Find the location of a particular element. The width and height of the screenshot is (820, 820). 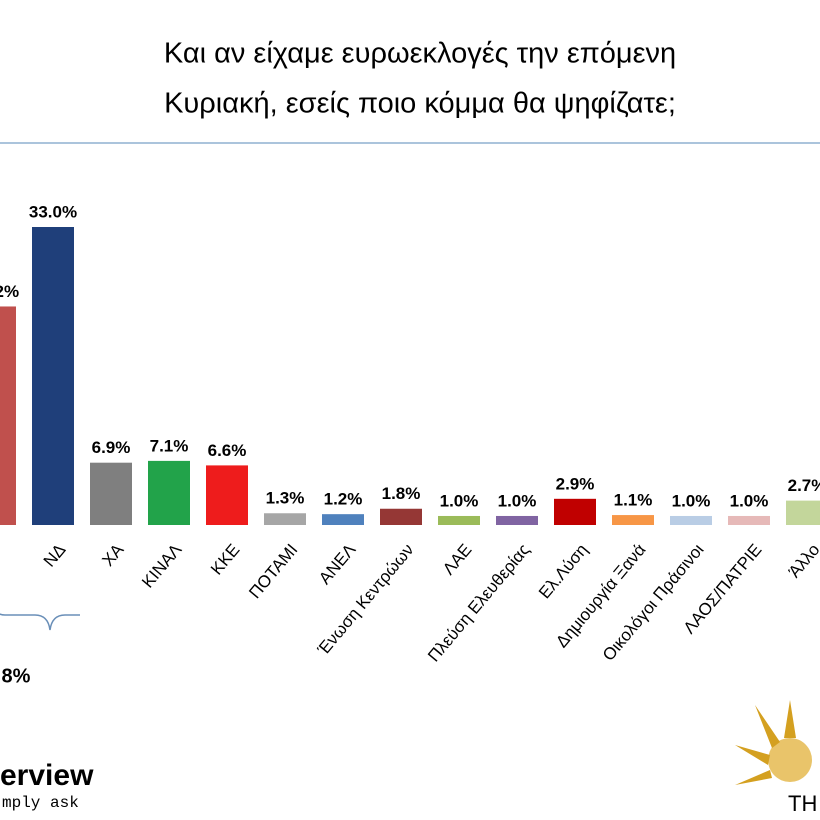

x-tick-label: Ελ.Λύση is located at coordinates (563, 571).